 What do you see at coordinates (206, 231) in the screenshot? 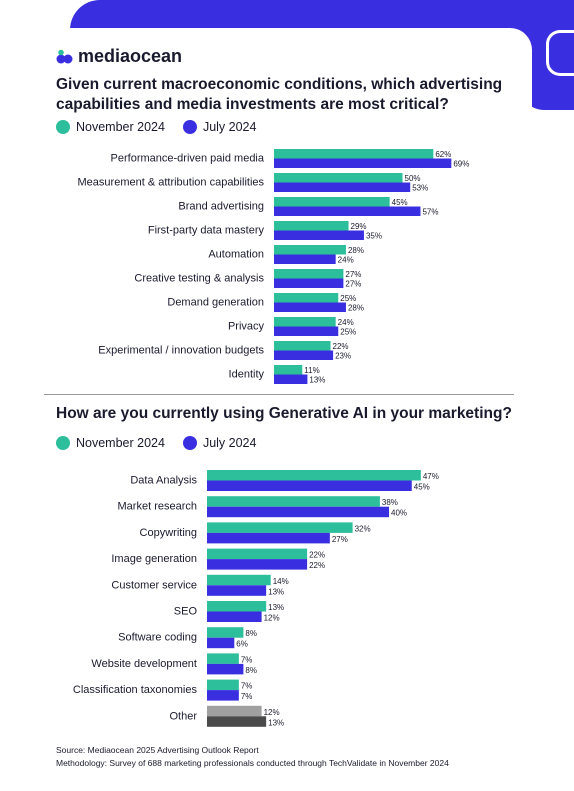
I see `category-label: First-party data mastery` at bounding box center [206, 231].